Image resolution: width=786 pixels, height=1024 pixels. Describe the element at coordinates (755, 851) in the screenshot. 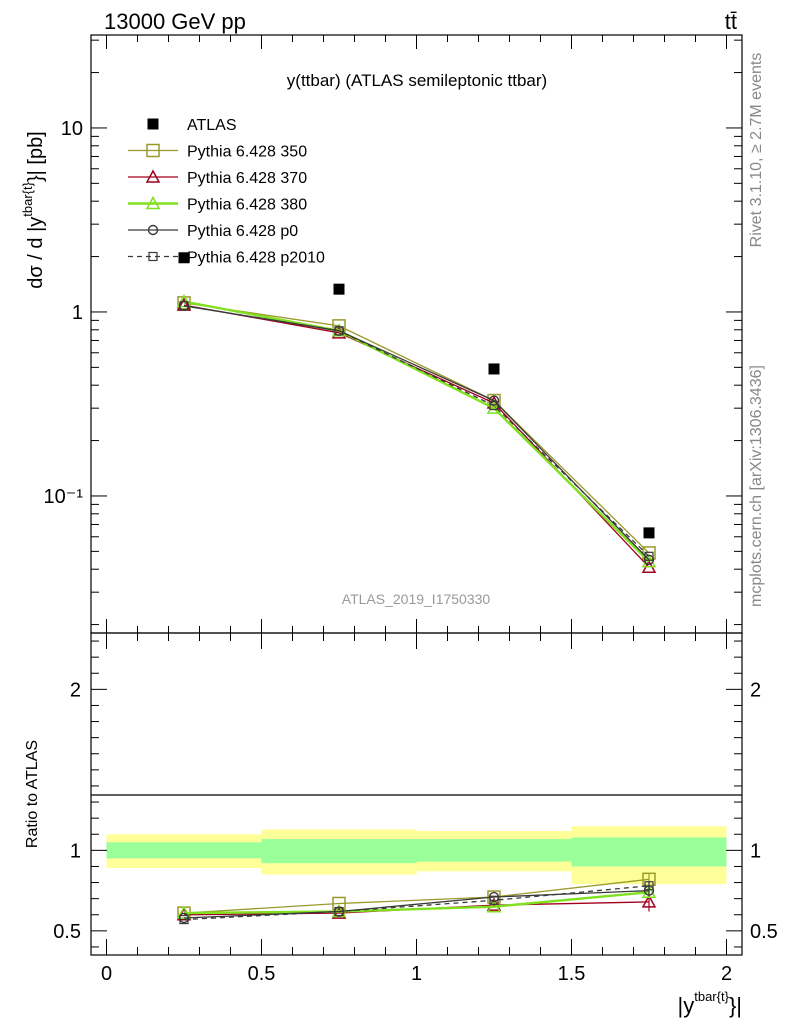

I see `ratio-y-tick-label-right: 1` at that location.